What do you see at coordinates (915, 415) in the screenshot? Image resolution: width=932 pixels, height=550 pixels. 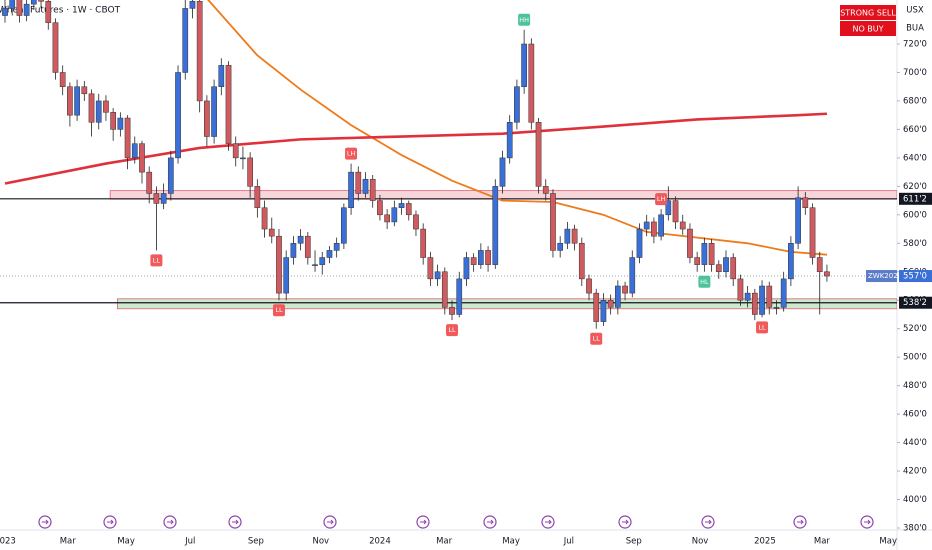 I see `y-tick-label: 460'0` at bounding box center [915, 415].